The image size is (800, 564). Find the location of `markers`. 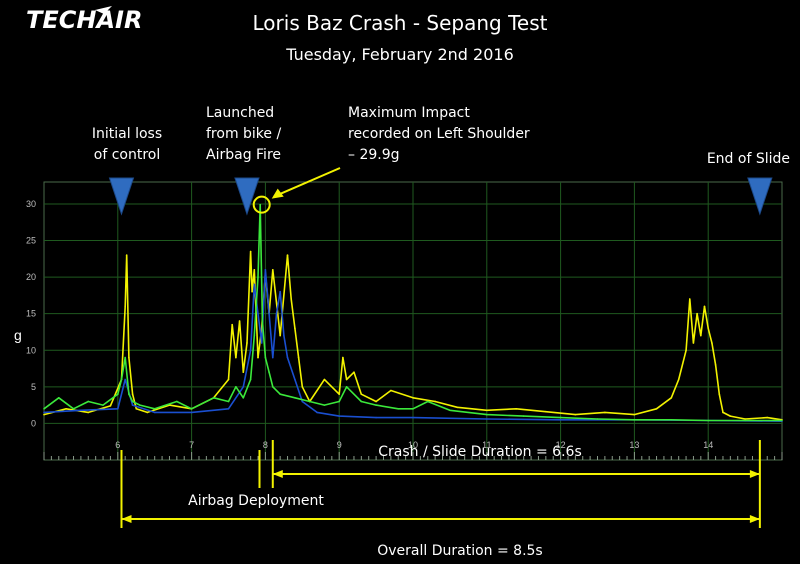

markers is located at coordinates (440, 191).